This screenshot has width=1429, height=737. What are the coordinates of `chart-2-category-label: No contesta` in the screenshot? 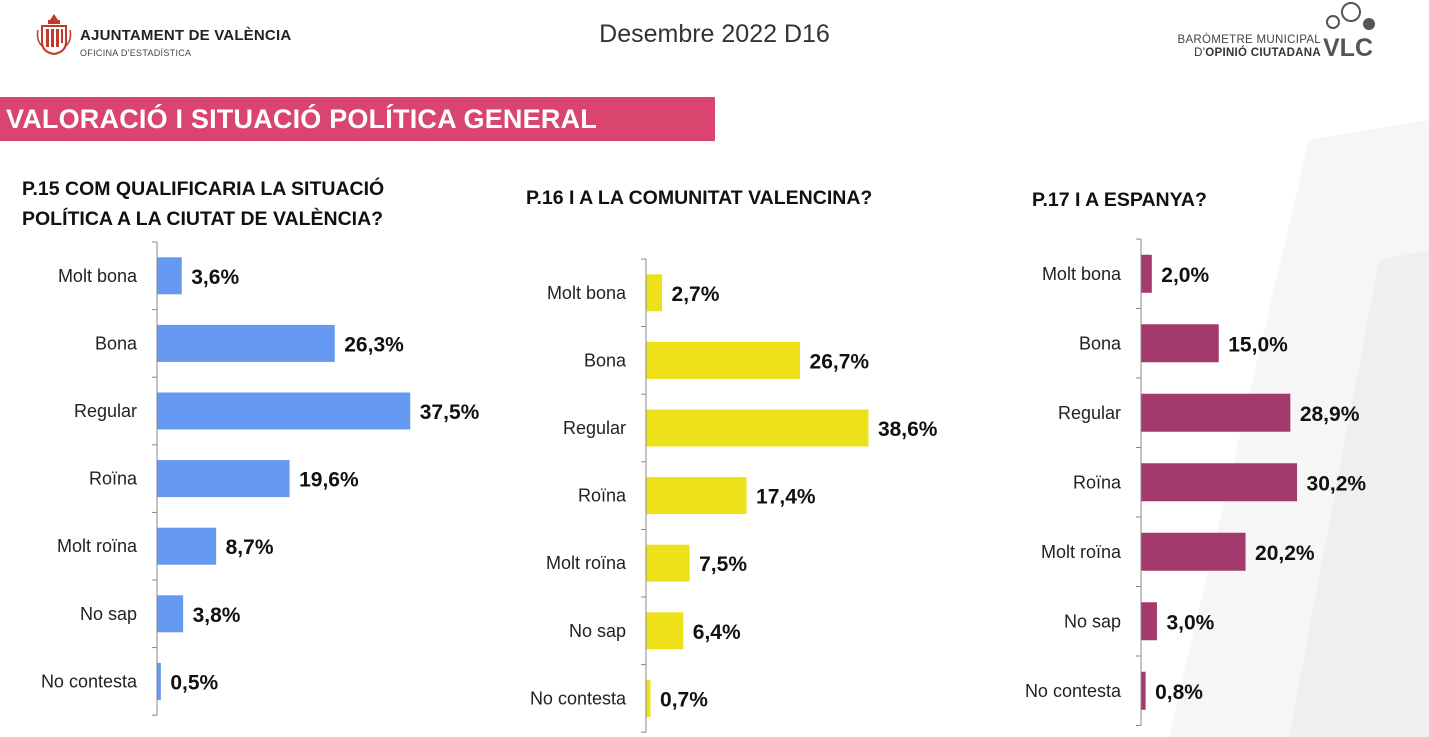 It's located at (578, 698).